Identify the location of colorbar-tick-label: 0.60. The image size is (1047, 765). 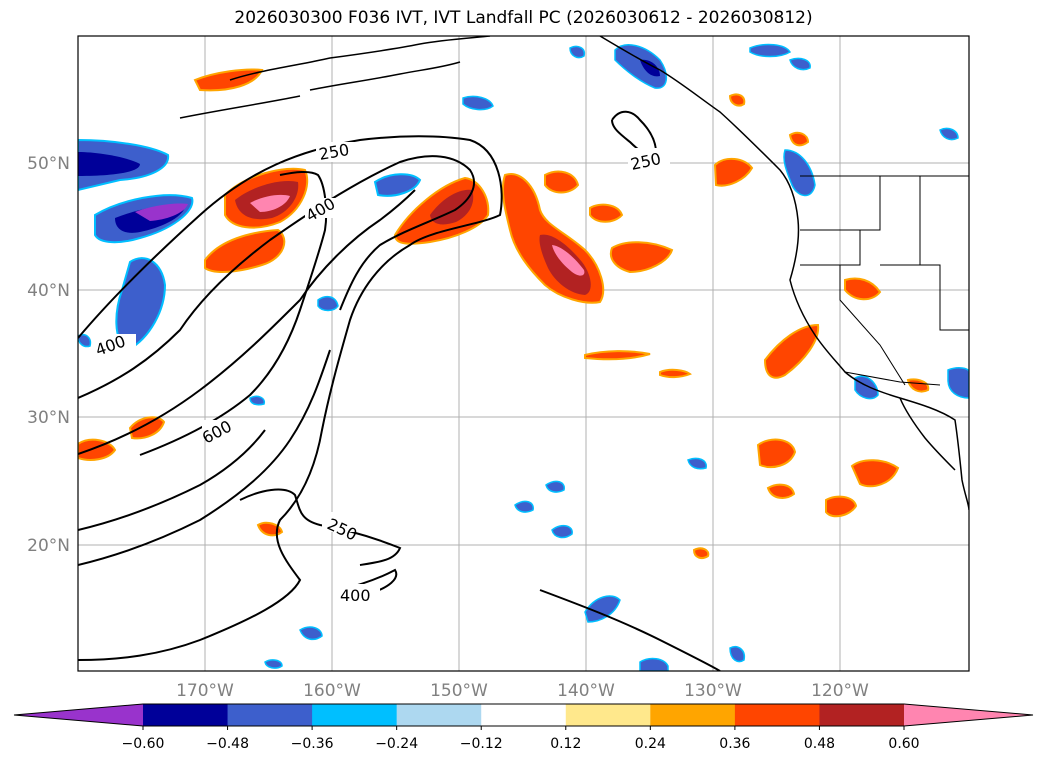
(903, 744).